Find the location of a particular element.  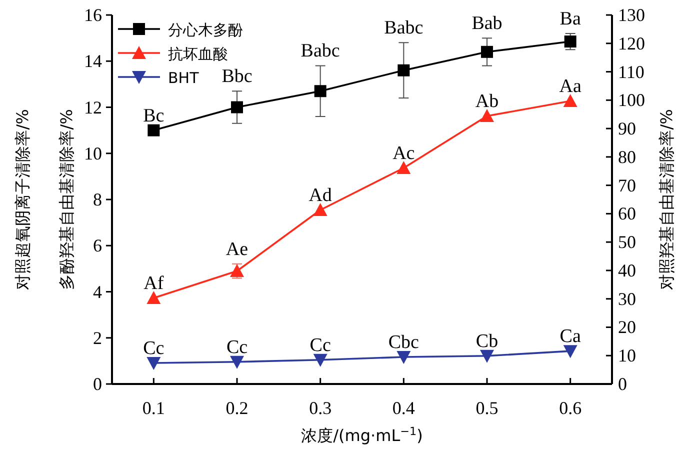

data-label: Ae is located at coordinates (237, 249).